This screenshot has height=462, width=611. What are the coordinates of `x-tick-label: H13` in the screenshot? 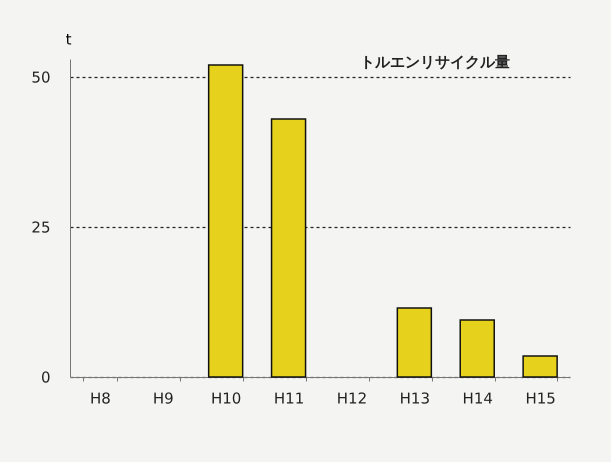 It's located at (415, 399).